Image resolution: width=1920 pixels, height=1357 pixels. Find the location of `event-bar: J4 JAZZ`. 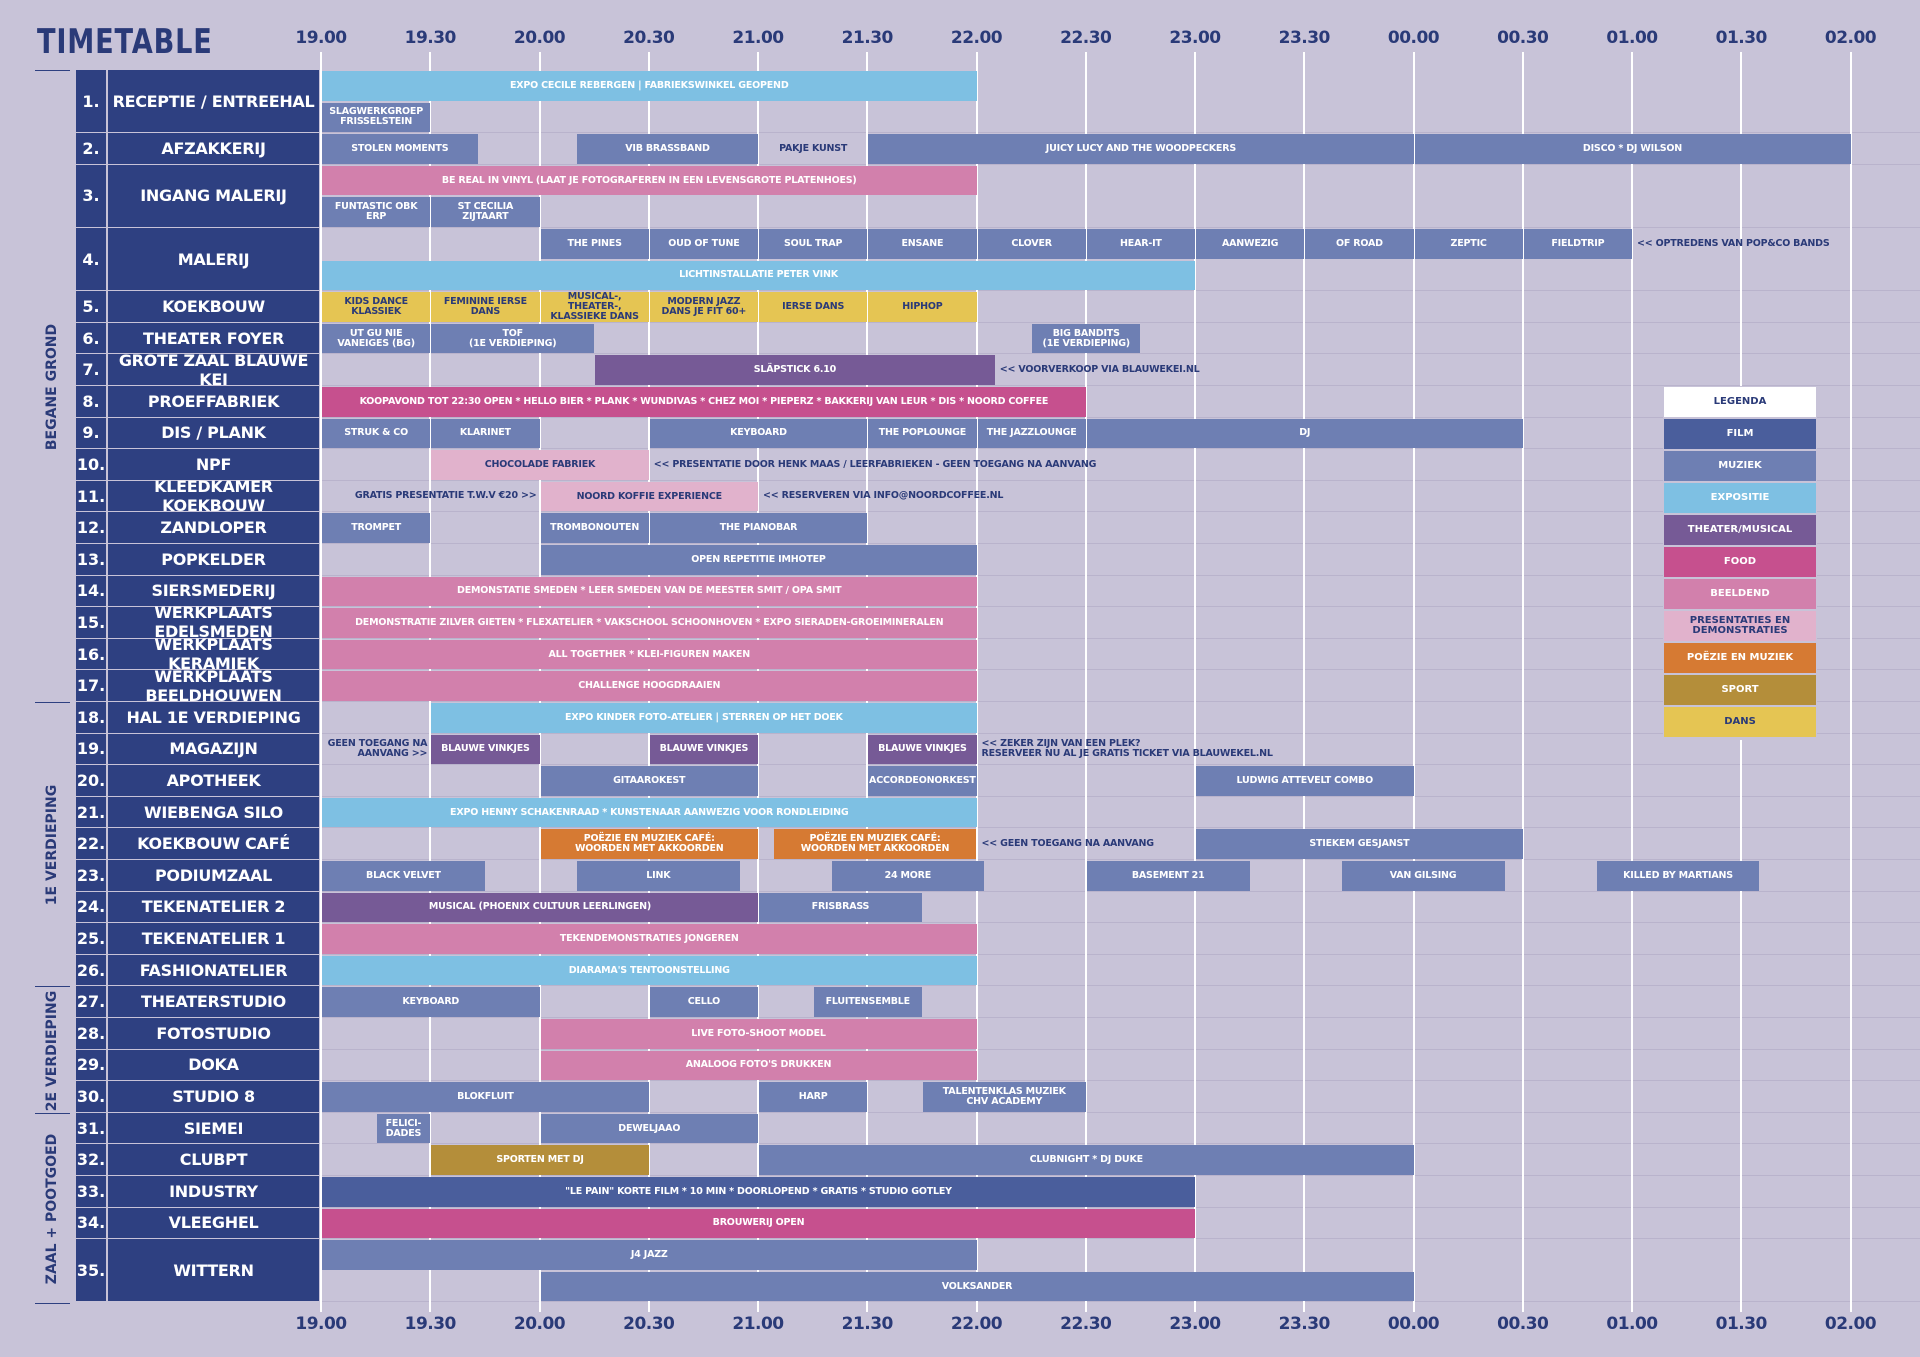

event-bar: J4 JAZZ is located at coordinates (649, 1255).